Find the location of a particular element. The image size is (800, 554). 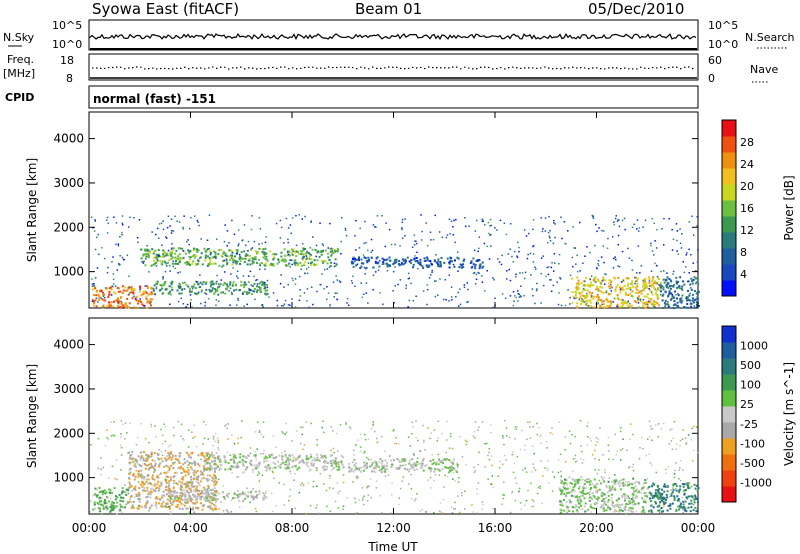

freq-tick-high: 18 is located at coordinates (67, 60).